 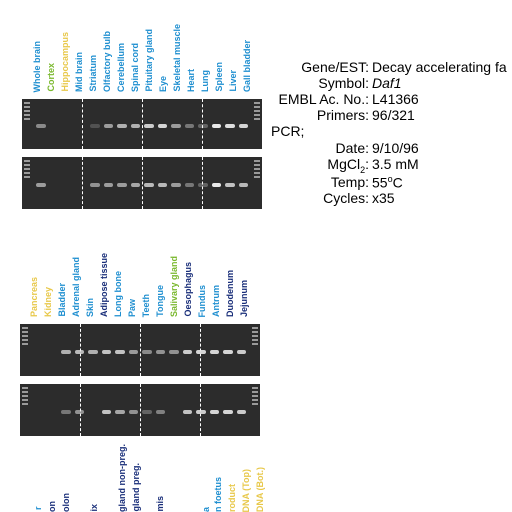 I want to click on lane-label: n foetus, so click(x=218, y=494).